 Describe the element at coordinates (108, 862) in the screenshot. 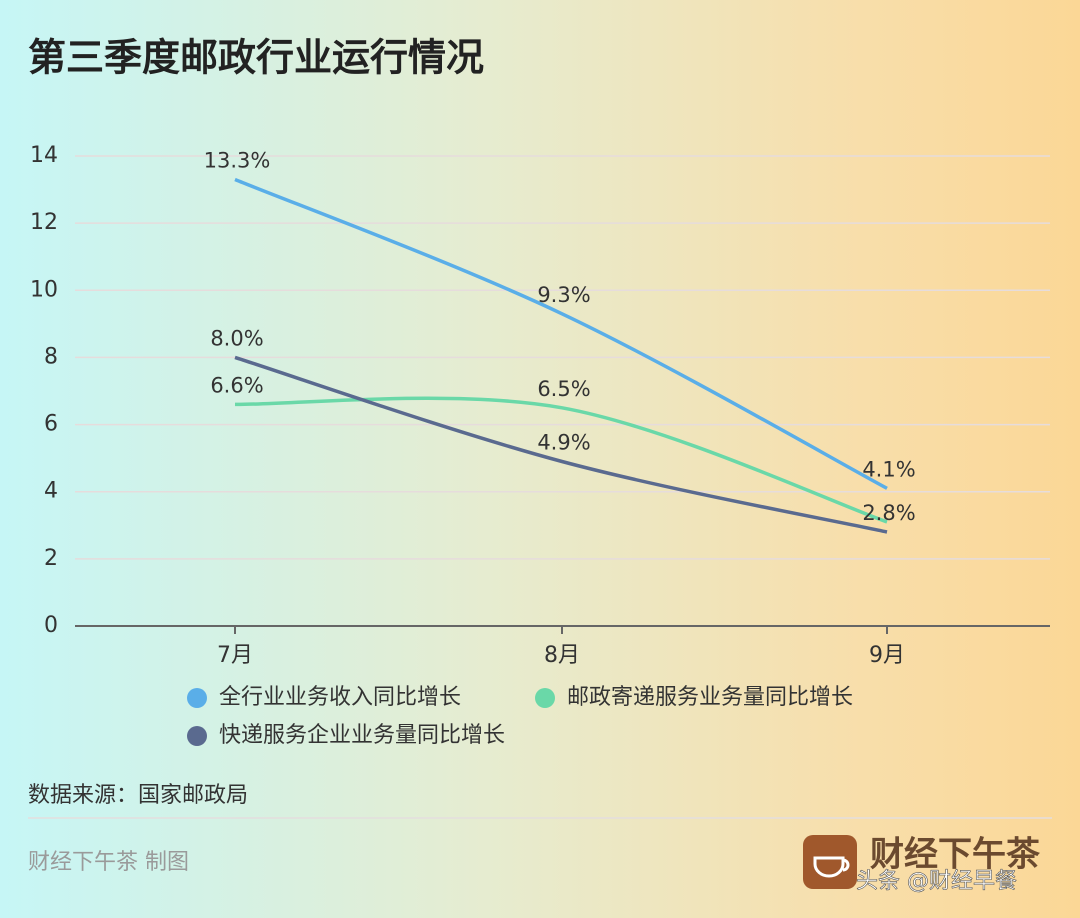

I see `credit: 财经下午茶 制图` at that location.